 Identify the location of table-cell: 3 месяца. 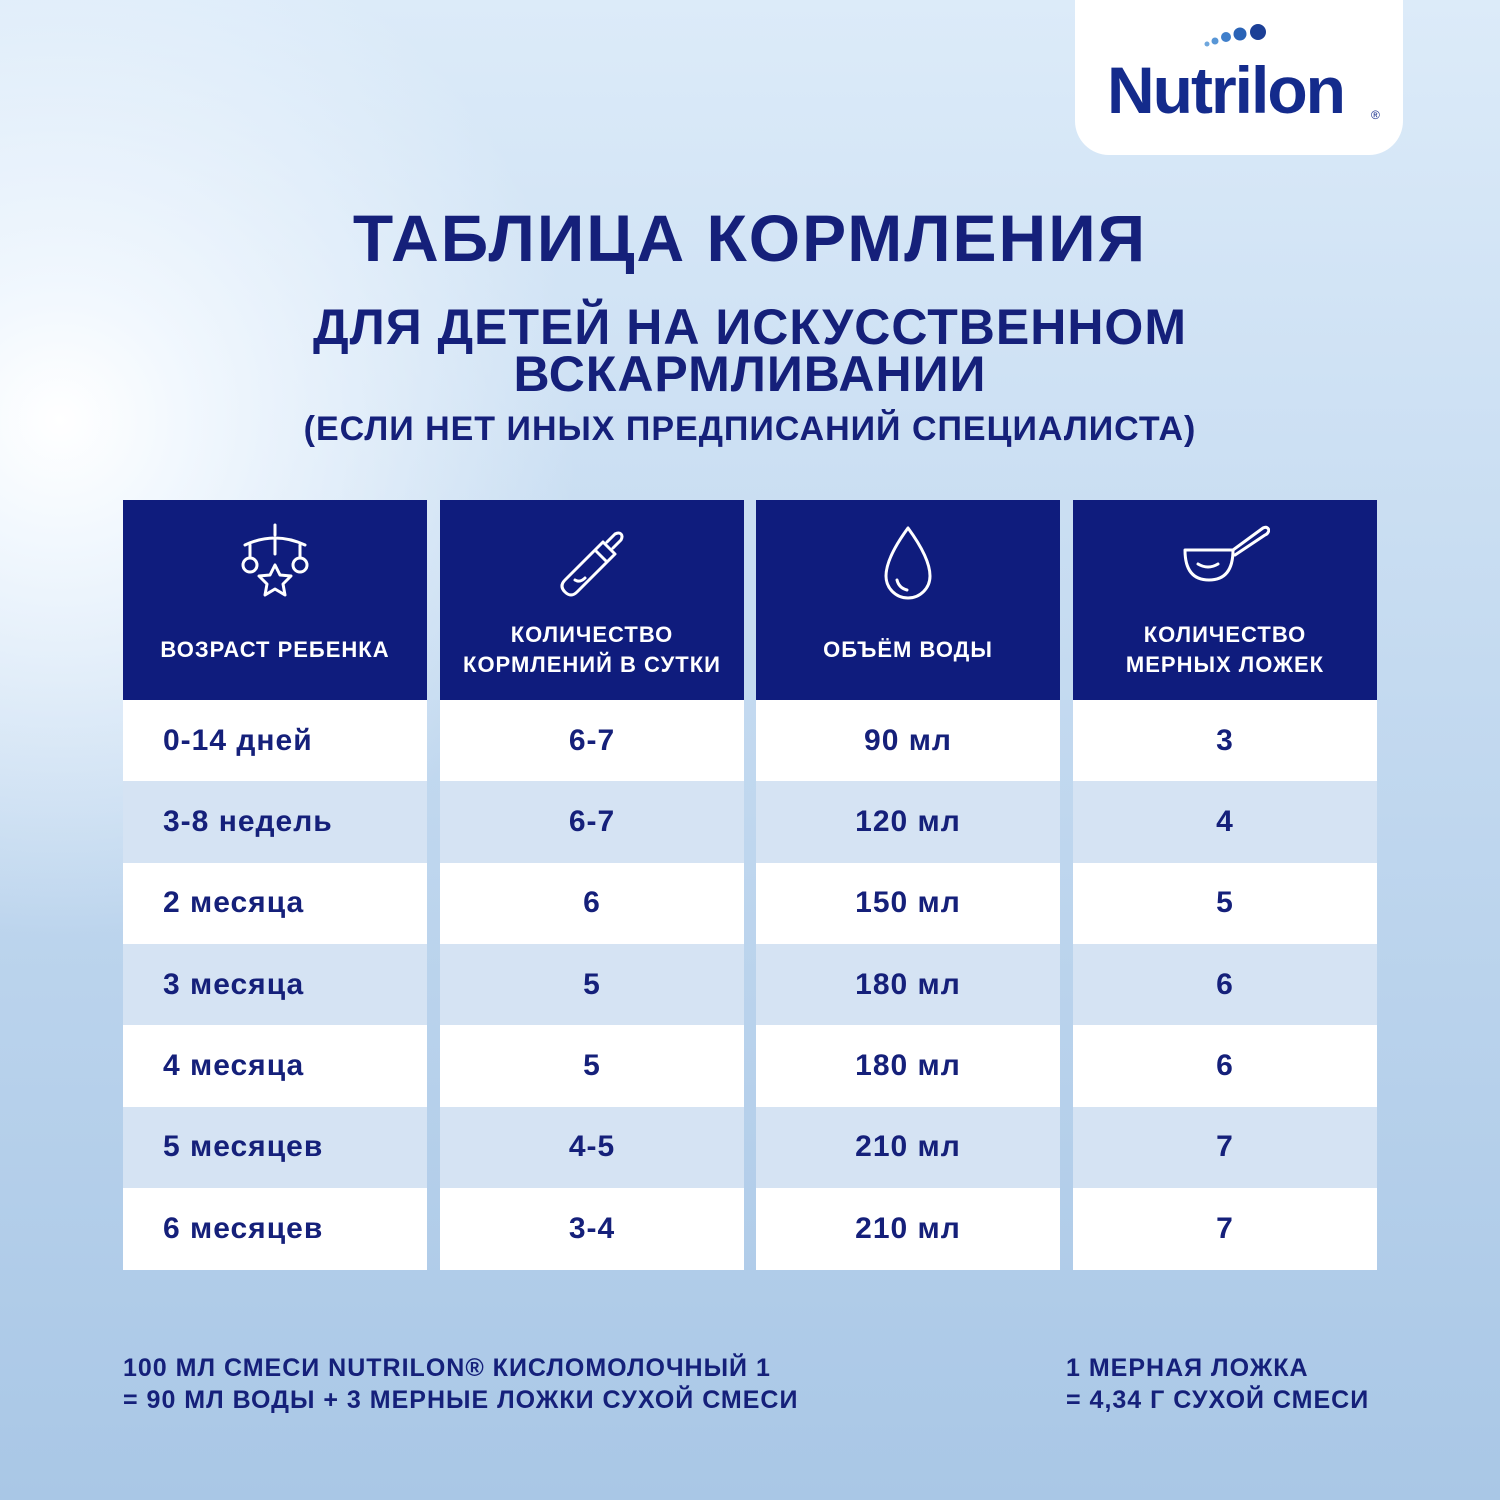
(275, 984).